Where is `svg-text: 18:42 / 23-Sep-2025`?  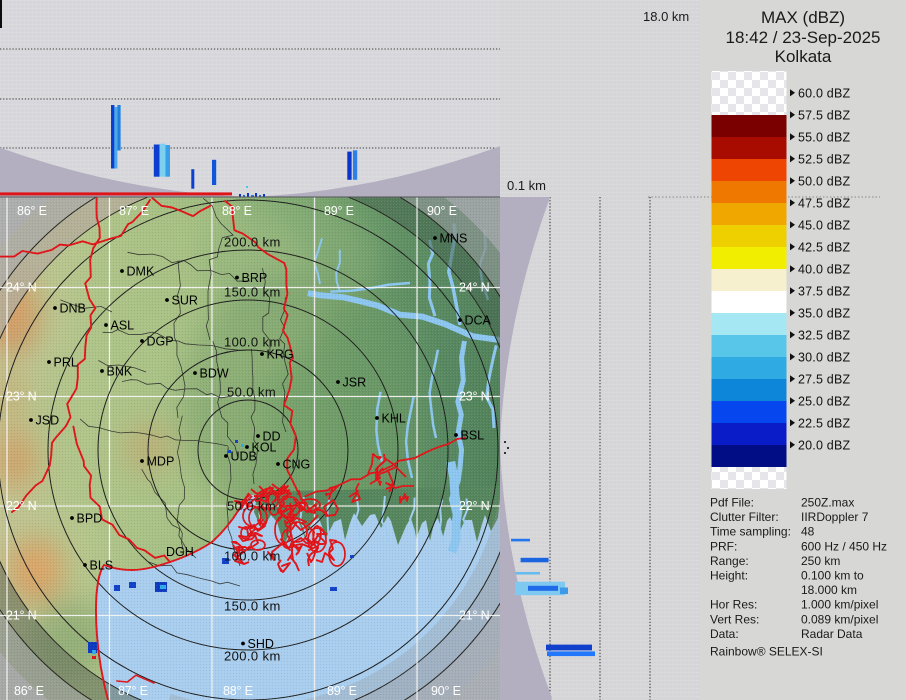
svg-text: 18:42 / 23-Sep-2025 is located at coordinates (802, 37).